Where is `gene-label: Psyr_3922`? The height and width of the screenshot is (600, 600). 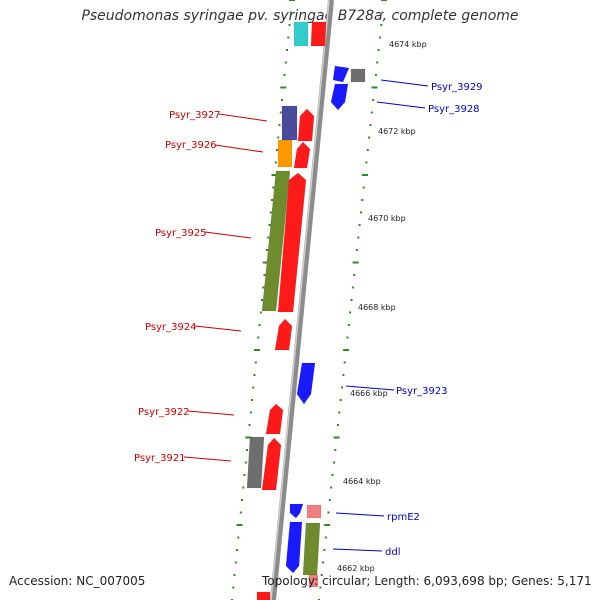 gene-label: Psyr_3922 is located at coordinates (164, 412).